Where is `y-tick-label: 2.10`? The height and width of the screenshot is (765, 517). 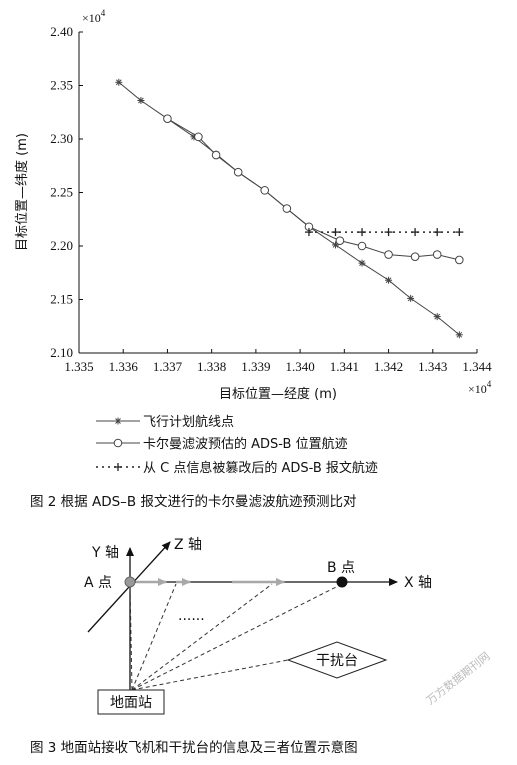
y-tick-label: 2.10 is located at coordinates (61, 352).